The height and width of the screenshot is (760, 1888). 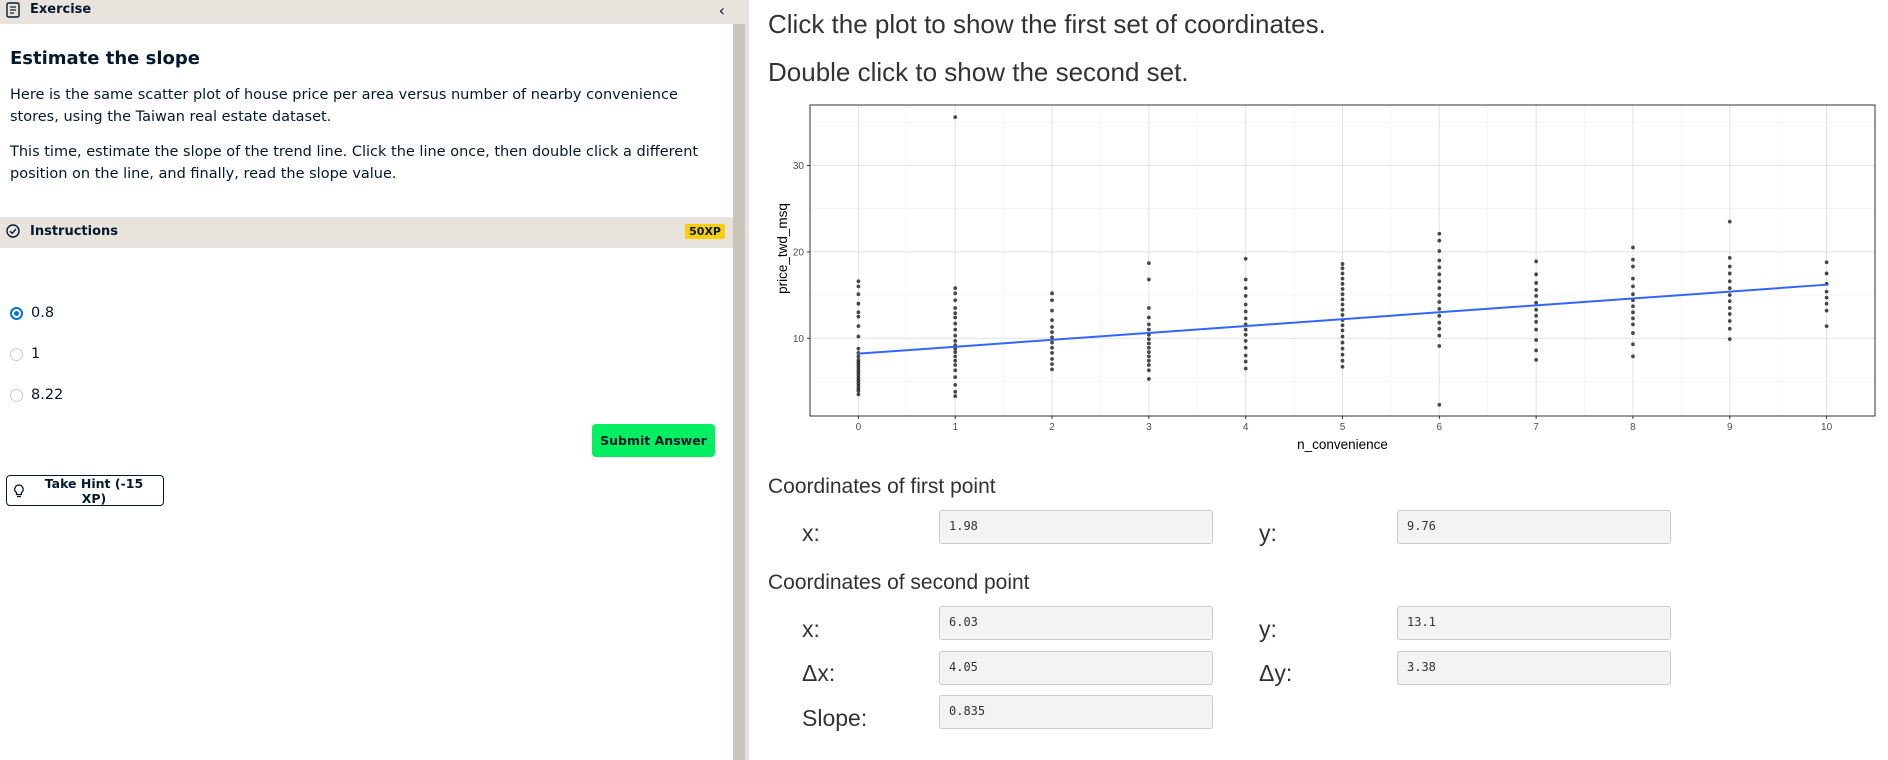 I want to click on delta-y-field: 3.38, so click(x=1534, y=668).